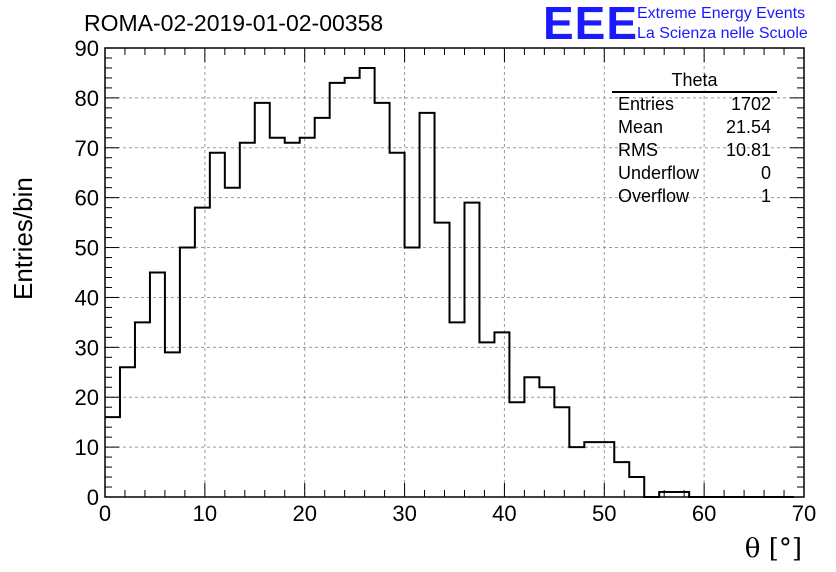  Describe the element at coordinates (87, 397) in the screenshot. I see `y-tick-label: 20` at that location.